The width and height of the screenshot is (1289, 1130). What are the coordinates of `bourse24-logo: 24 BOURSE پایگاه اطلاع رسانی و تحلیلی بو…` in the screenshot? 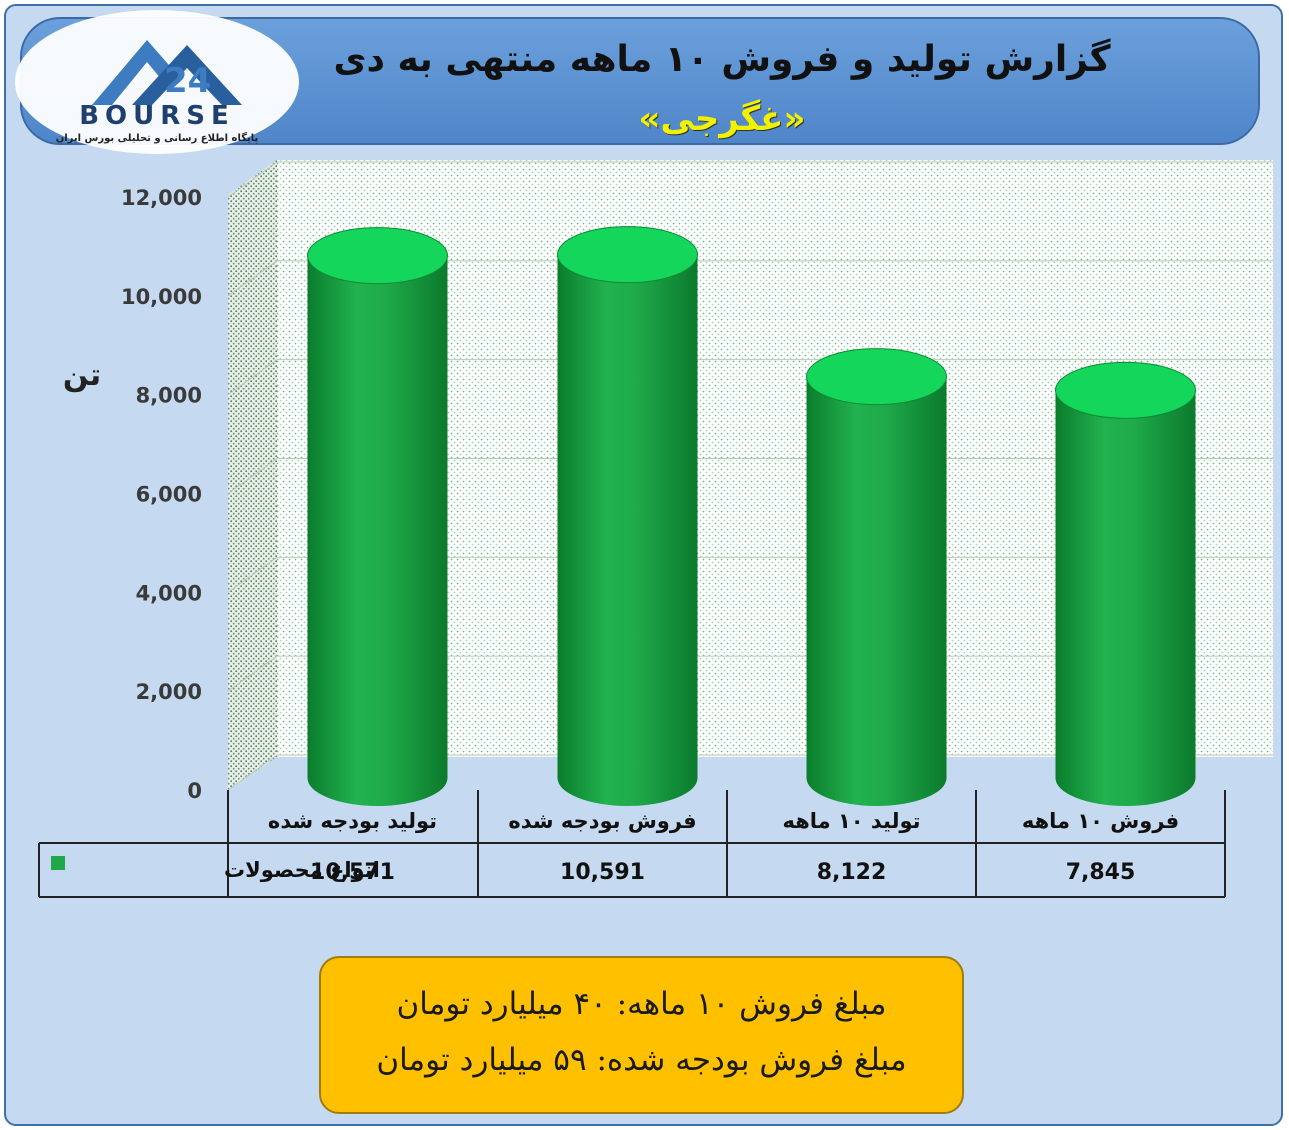 It's located at (157, 85).